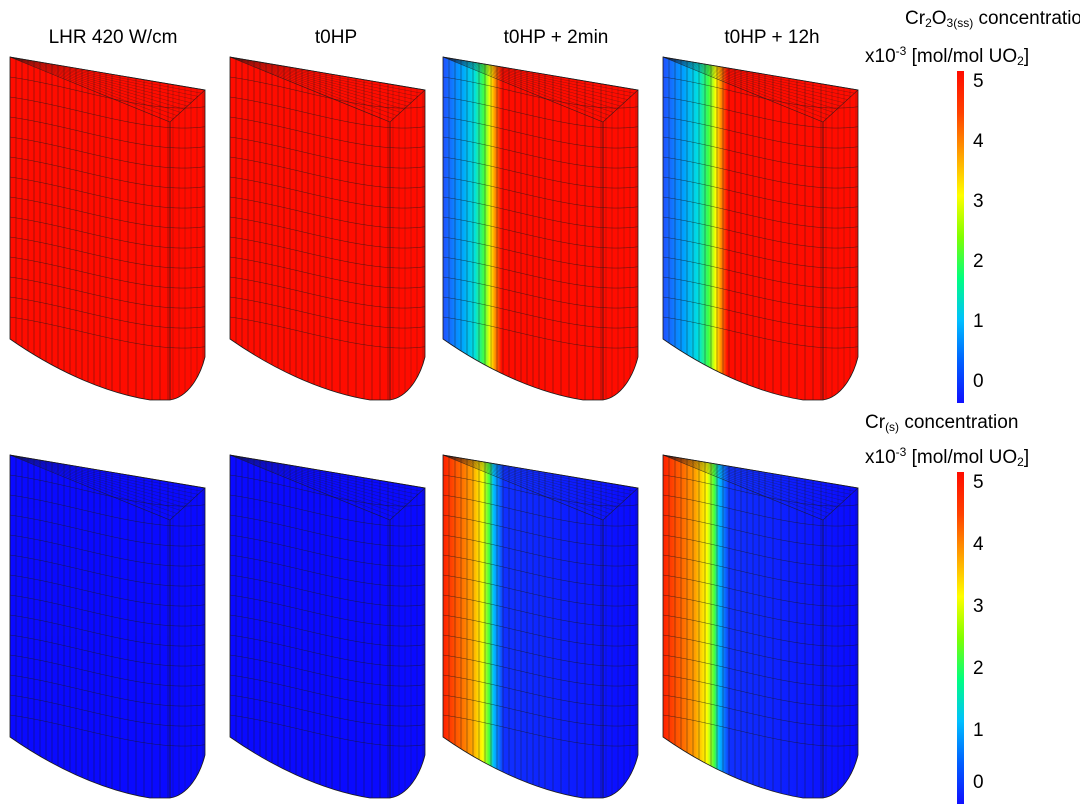 The image size is (1080, 805). I want to click on panel-top-t0hp-2min, so click(542, 231).